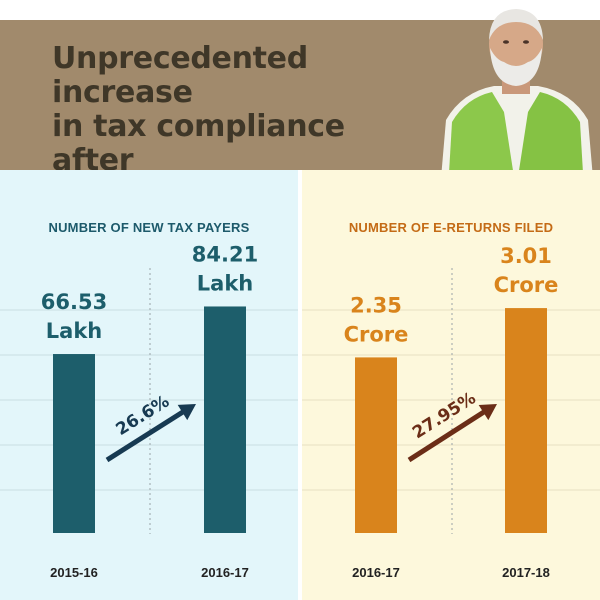  Describe the element at coordinates (526, 572) in the screenshot. I see `x-tick-label: 2017-18` at that location.